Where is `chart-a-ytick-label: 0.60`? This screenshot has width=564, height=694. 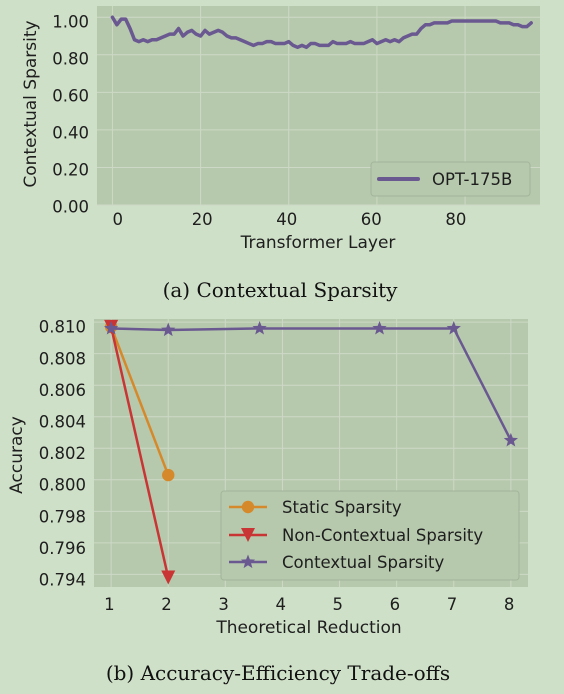 chart-a-ytick-label: 0.60 is located at coordinates (70, 95).